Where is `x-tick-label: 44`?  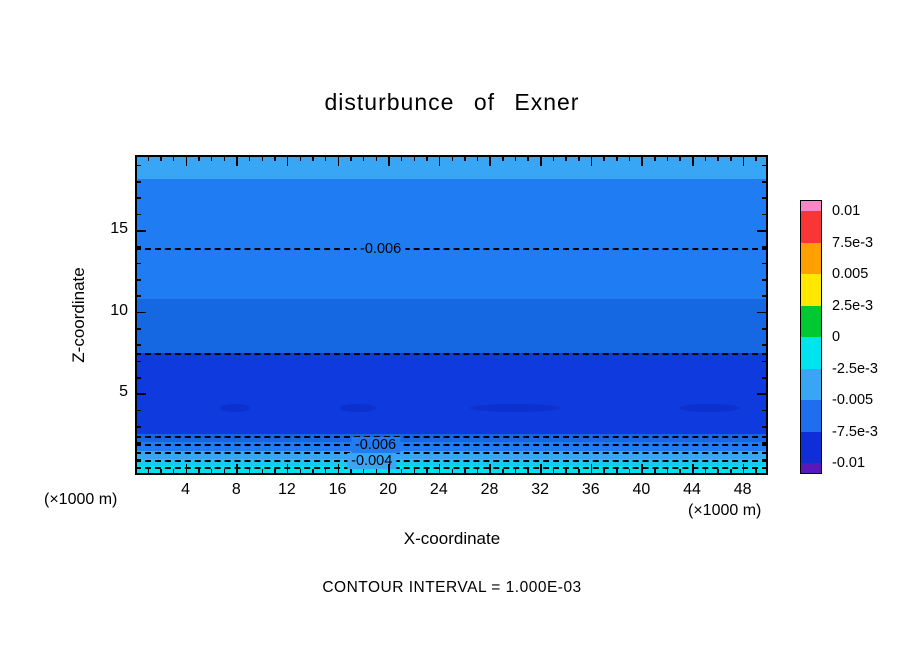 x-tick-label: 44 is located at coordinates (692, 489).